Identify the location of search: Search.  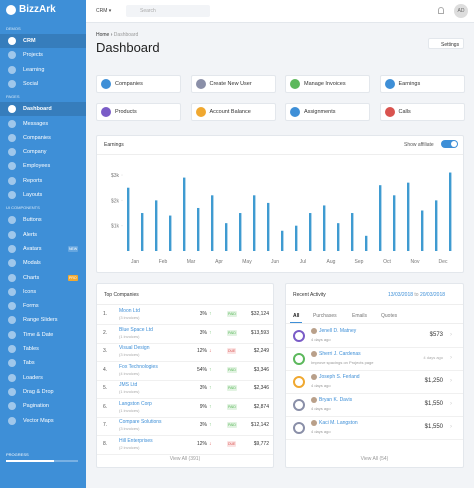
(168, 11).